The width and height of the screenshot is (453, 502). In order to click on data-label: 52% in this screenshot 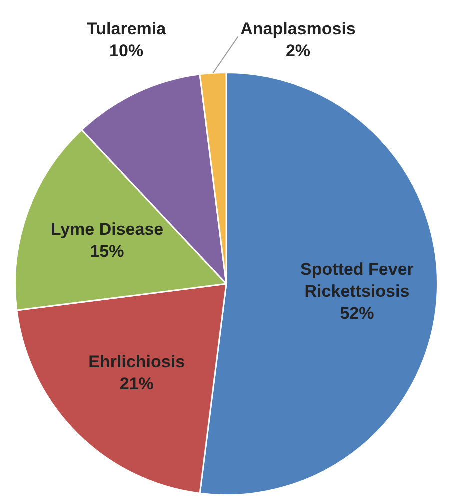, I will do `click(357, 313)`.